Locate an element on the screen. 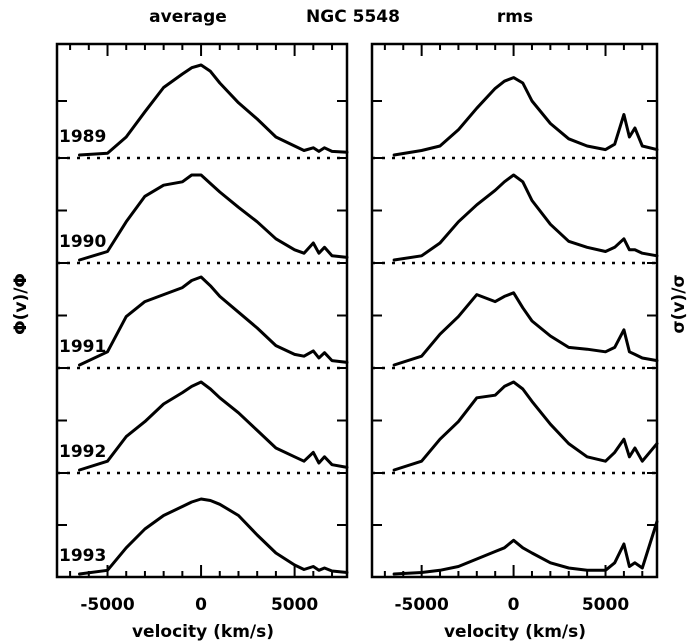 This screenshot has height=642, width=695. left-x-axis-label: velocity (km/s) is located at coordinates (203, 632).